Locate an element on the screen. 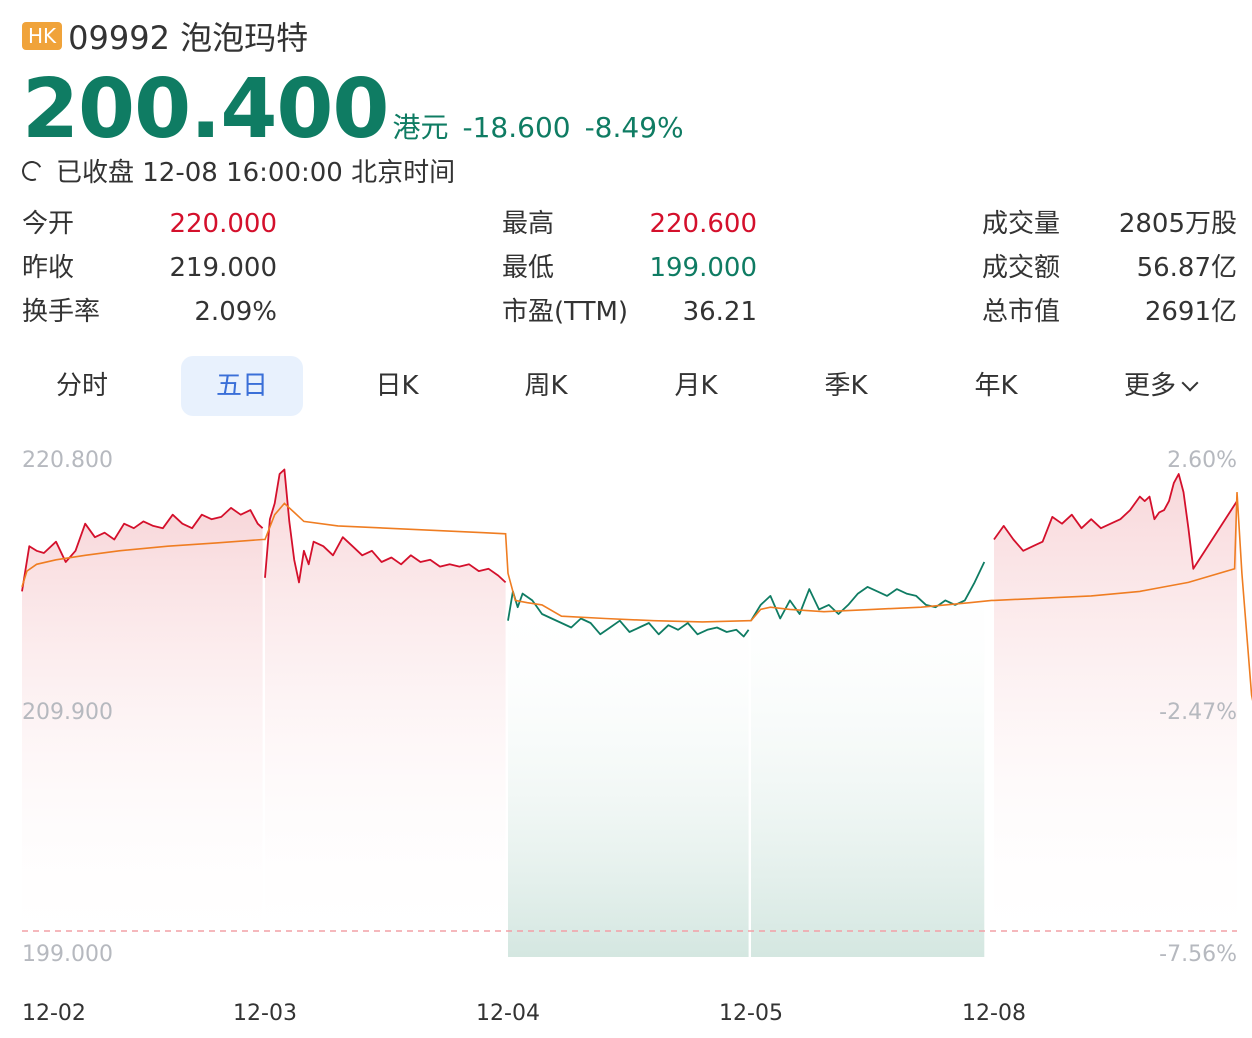  price-change-pct: -8.49% is located at coordinates (634, 127).